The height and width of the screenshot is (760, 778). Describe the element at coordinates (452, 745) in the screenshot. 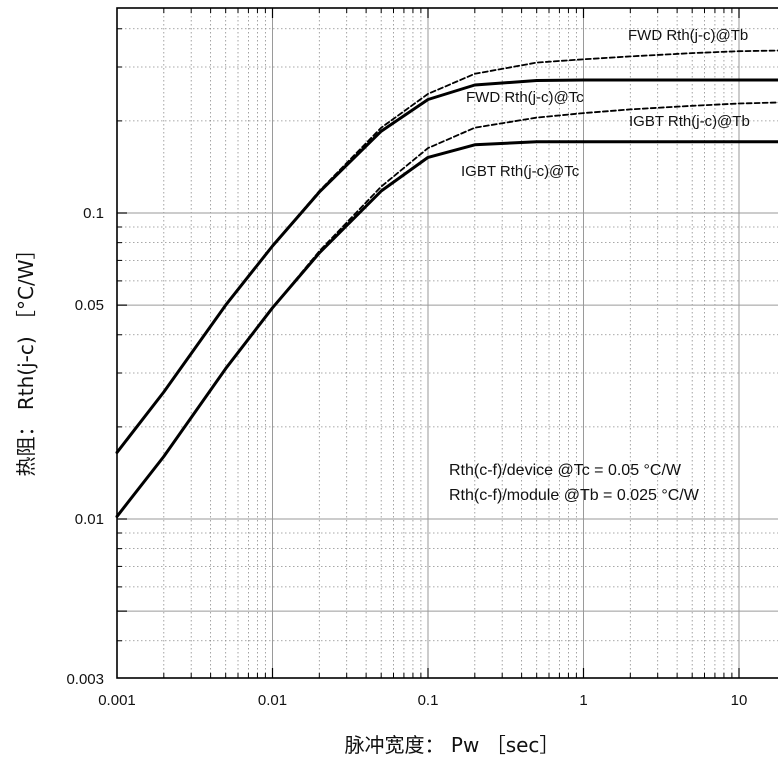

I see `x-axis-title: 脉冲宽度： Pw ［sec］` at that location.